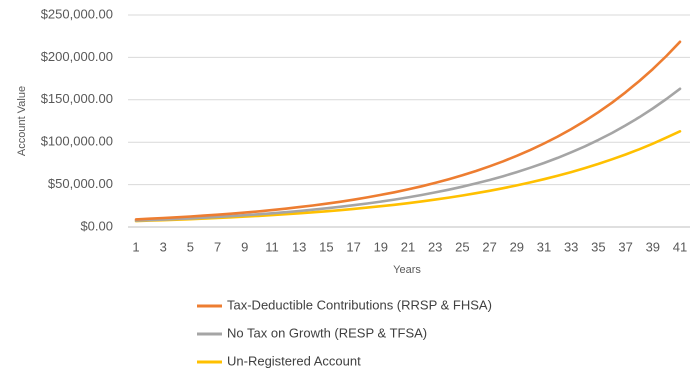 The image size is (700, 376). What do you see at coordinates (190, 246) in the screenshot?
I see `x-tick-label: 5` at bounding box center [190, 246].